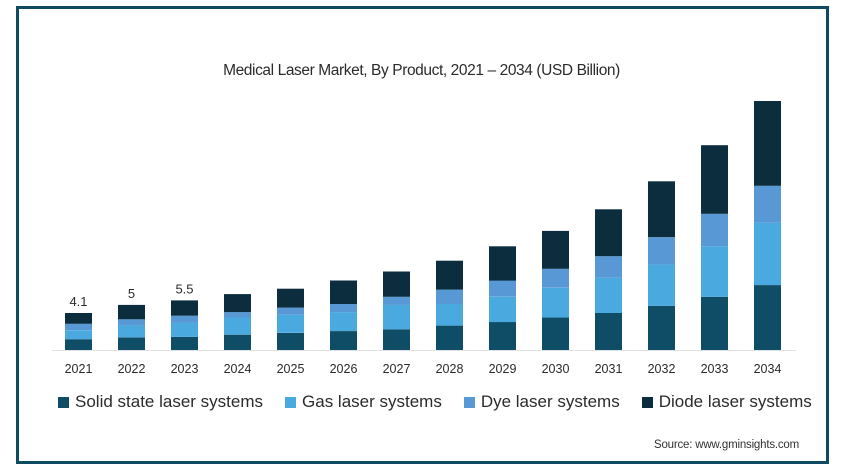 The height and width of the screenshot is (474, 865). I want to click on bar-segment-gas-laser-systems-2022, so click(131, 331).